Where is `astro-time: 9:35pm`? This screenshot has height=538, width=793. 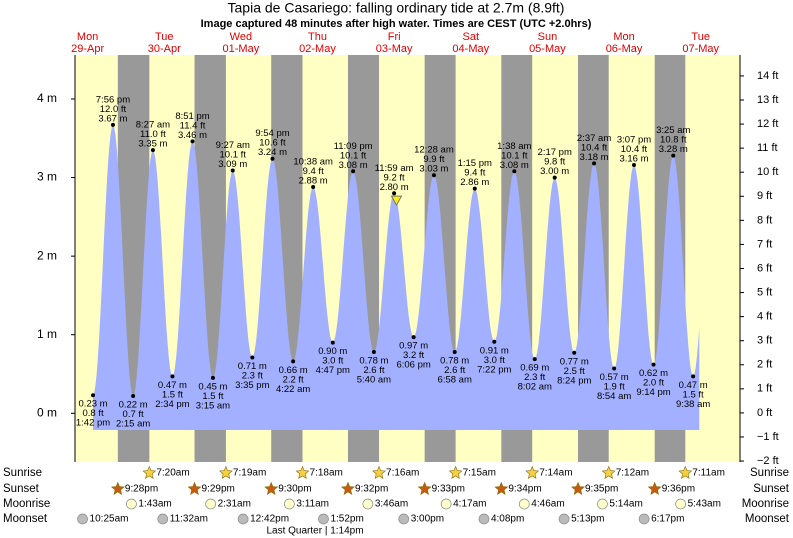
astro-time: 9:35pm is located at coordinates (601, 489).